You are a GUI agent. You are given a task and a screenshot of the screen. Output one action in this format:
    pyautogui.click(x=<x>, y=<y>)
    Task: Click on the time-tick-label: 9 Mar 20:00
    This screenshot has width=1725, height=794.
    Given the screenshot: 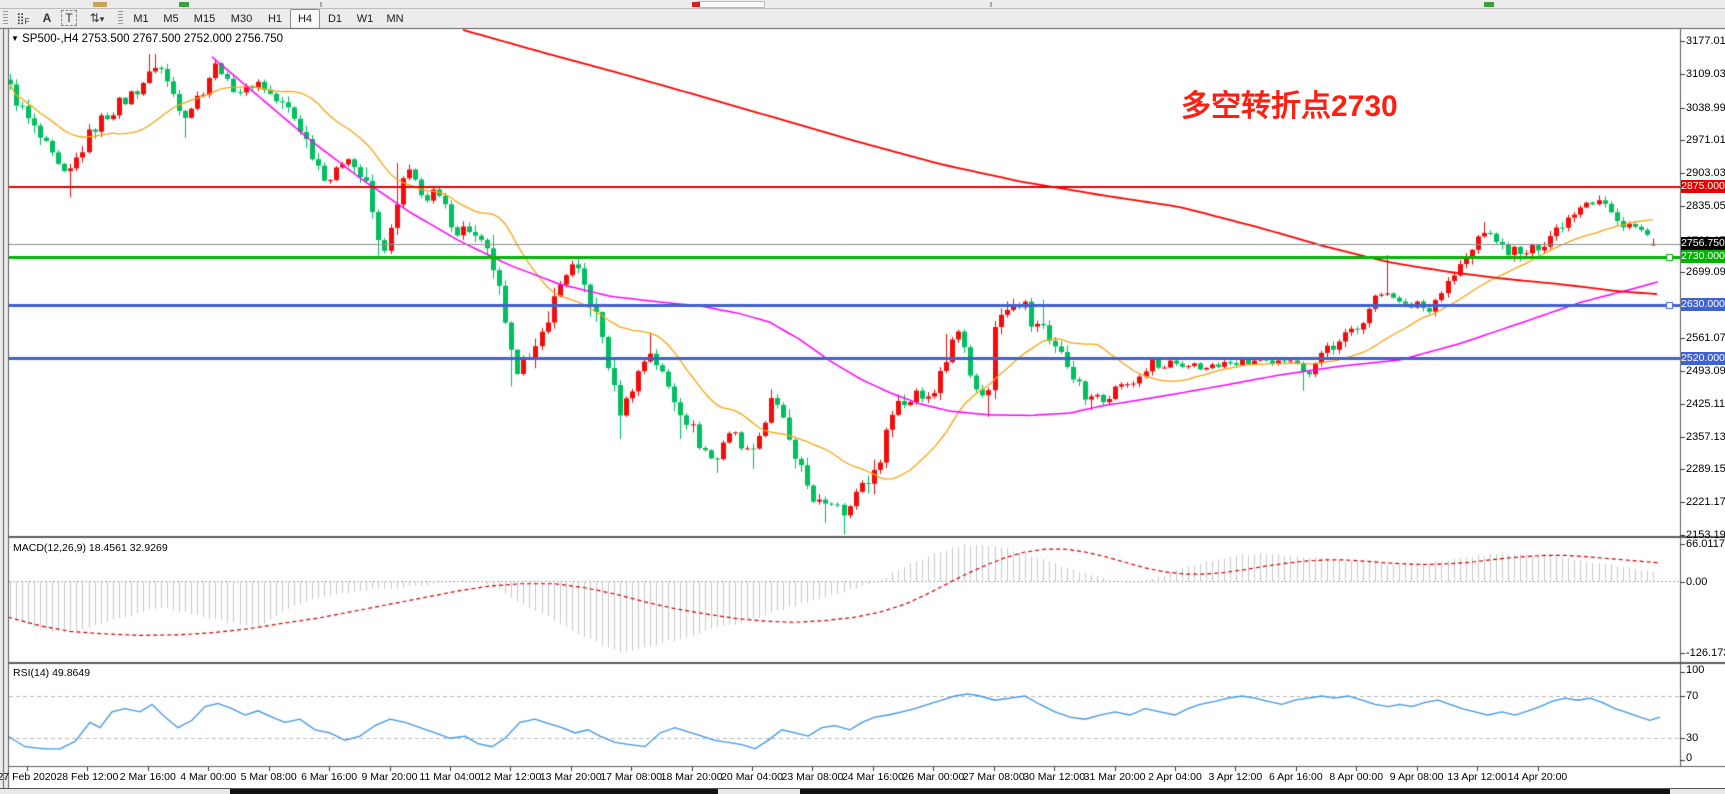 What is the action you would take?
    pyautogui.click(x=389, y=777)
    